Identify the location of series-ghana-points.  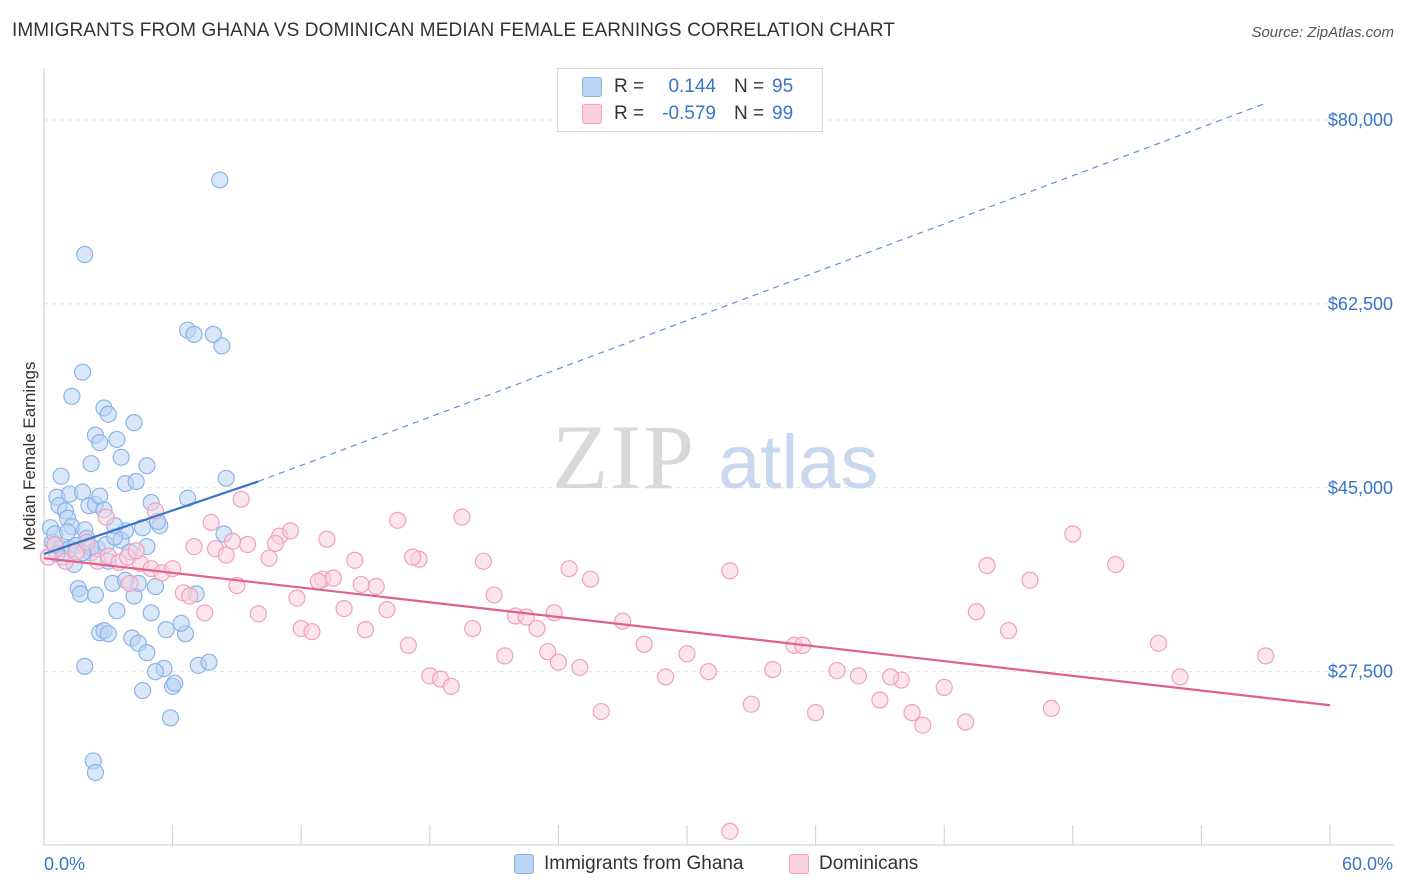
(138, 476).